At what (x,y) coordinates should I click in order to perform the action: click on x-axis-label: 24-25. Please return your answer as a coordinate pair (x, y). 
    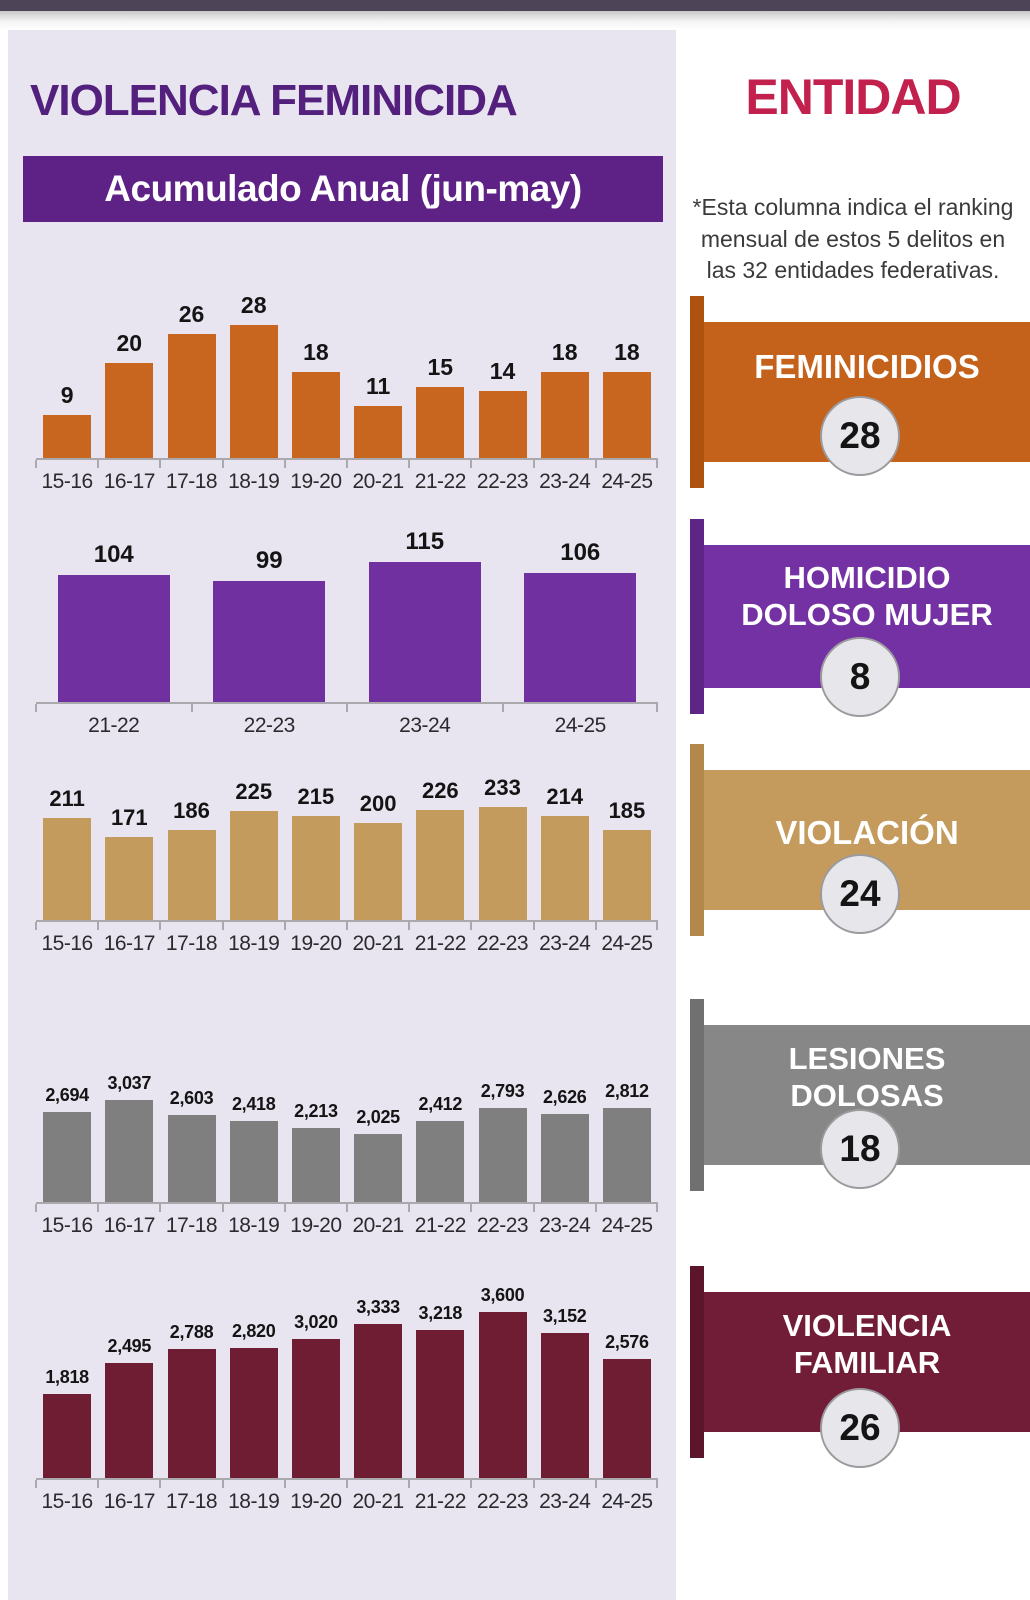
    Looking at the image, I should click on (626, 1497).